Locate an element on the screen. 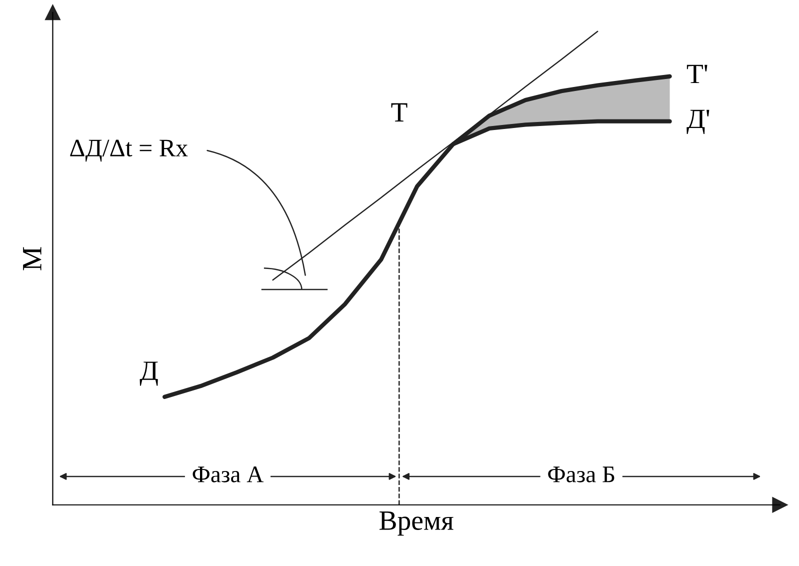 The width and height of the screenshot is (799, 566). annotation: Д' is located at coordinates (698, 122).